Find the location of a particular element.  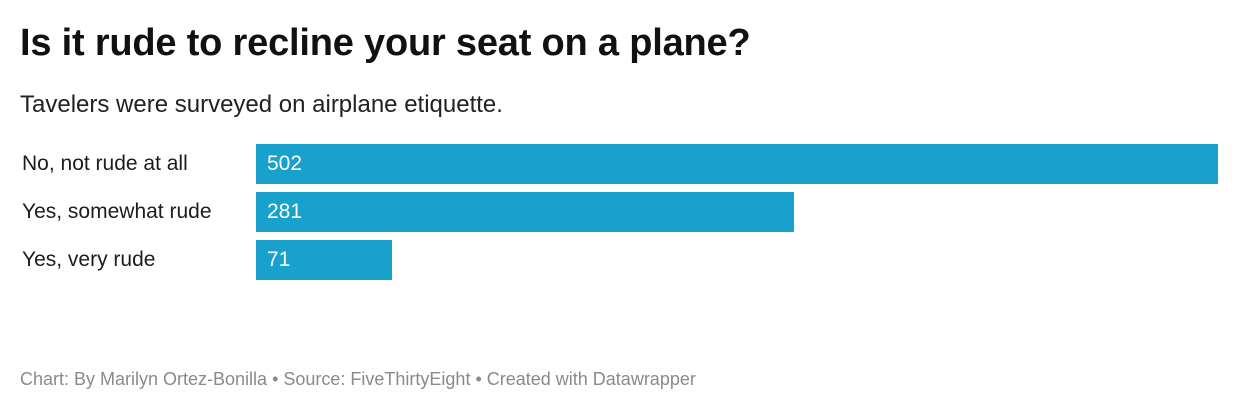

category-label: Yes, somewhat rude is located at coordinates (117, 211).